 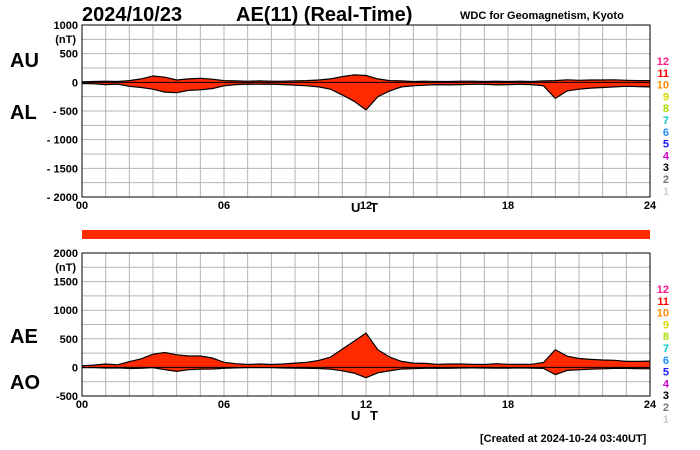 What do you see at coordinates (366, 415) in the screenshot?
I see `lower-xaxis-label: U T` at bounding box center [366, 415].